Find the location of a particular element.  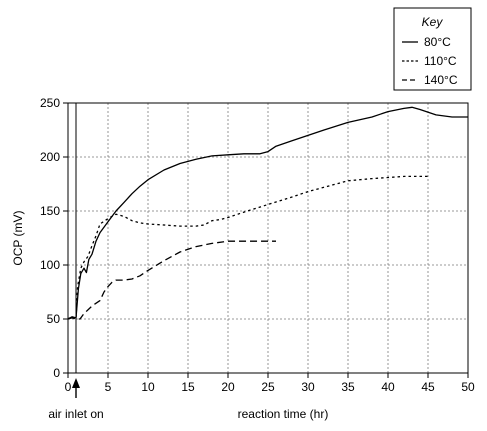

x-tick-label: 35 is located at coordinates (348, 387).